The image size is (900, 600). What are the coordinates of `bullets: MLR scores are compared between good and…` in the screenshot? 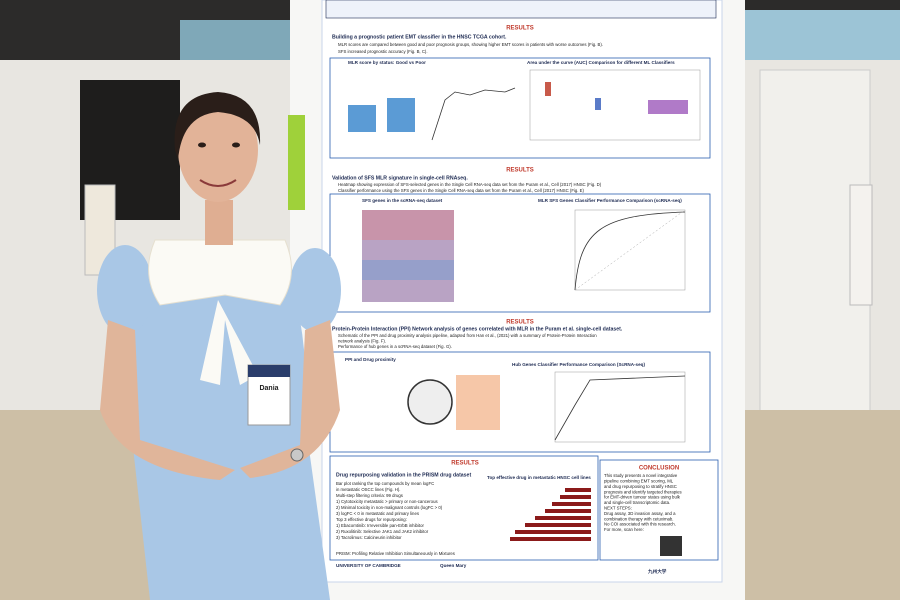 It's located at (470, 48).